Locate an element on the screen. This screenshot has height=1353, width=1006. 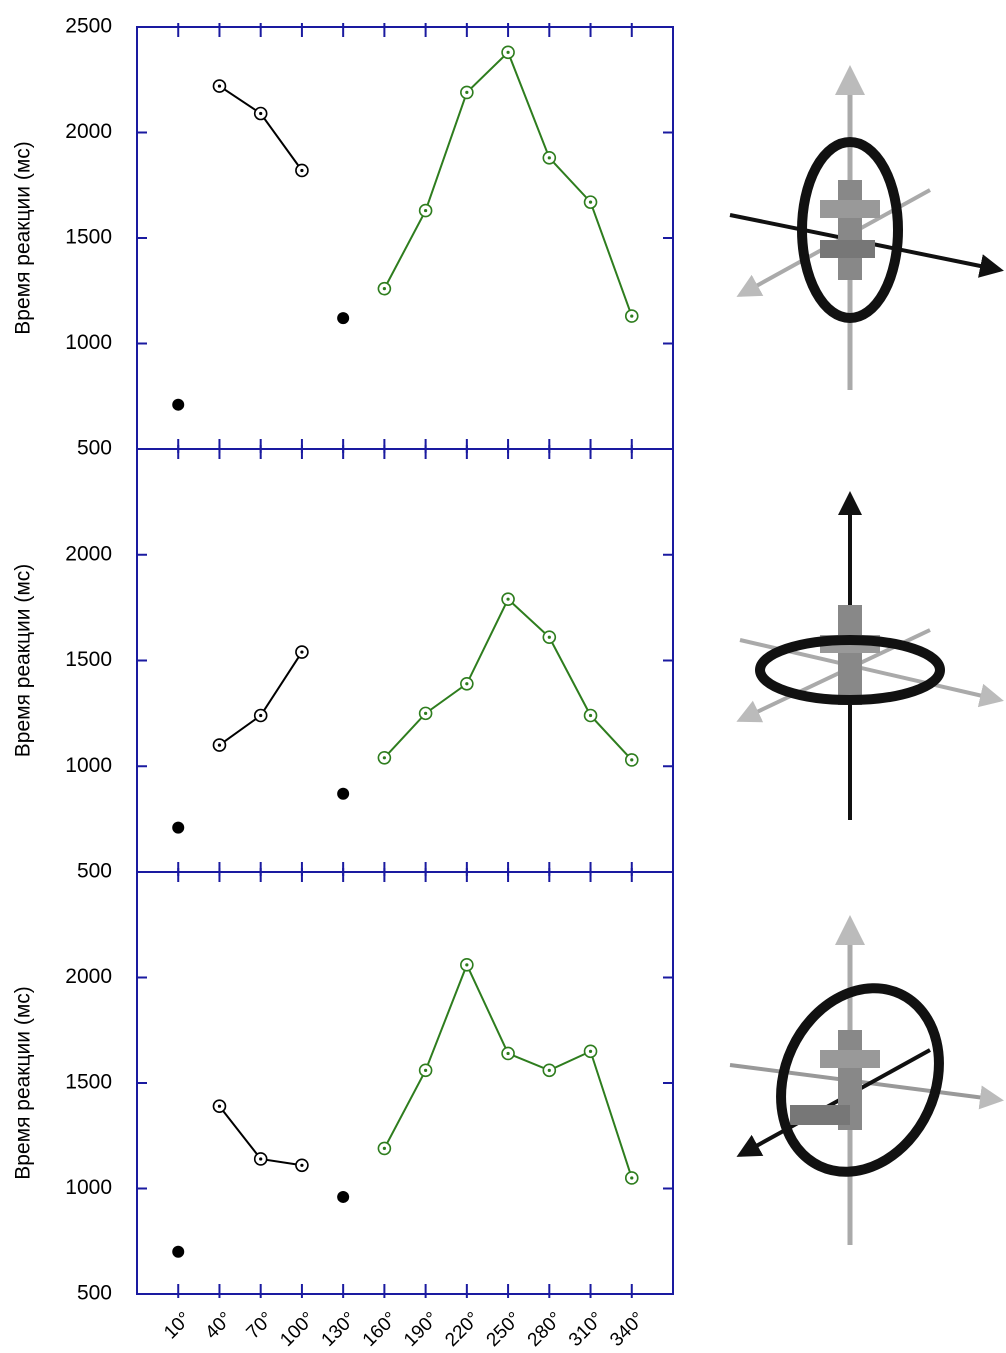
x-tick-label: 160° is located at coordinates (380, 1328).